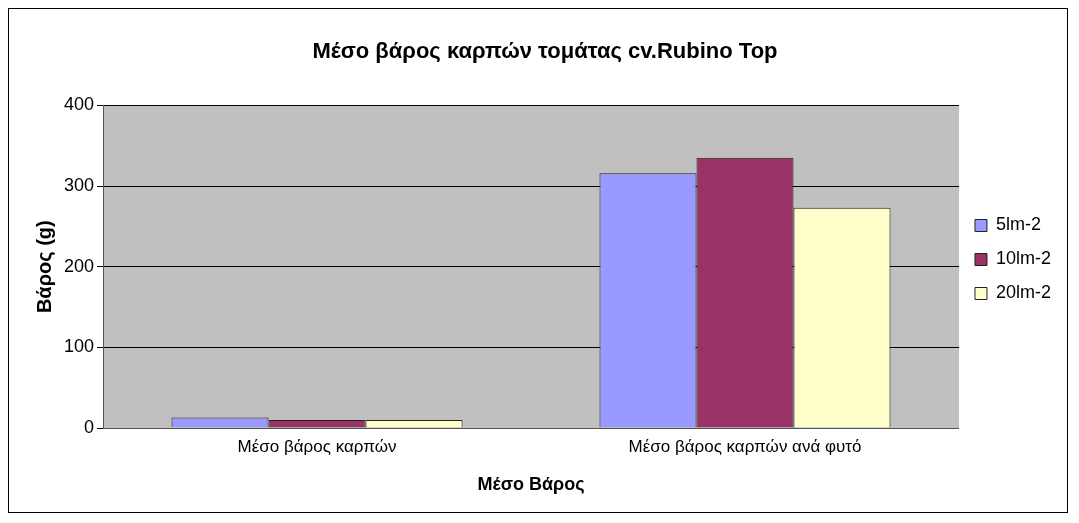 Image resolution: width=1079 pixels, height=523 pixels. Describe the element at coordinates (1023, 292) in the screenshot. I see `legend-label: 20lm-2` at that location.